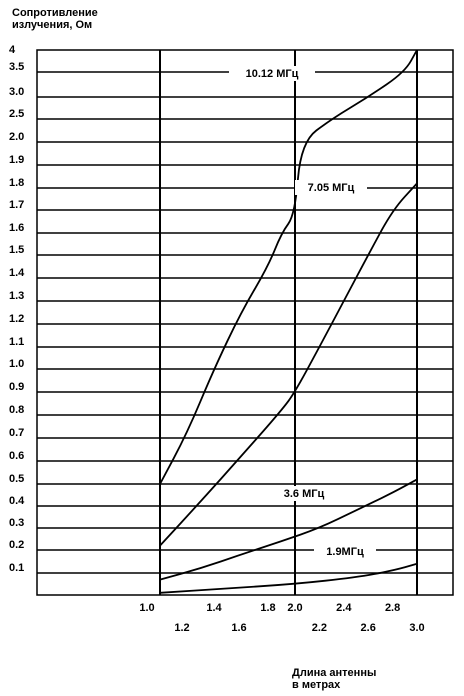 This screenshot has height=696, width=464. What do you see at coordinates (238, 628) in the screenshot?
I see `x-tick-label-lower: 1.6` at bounding box center [238, 628].